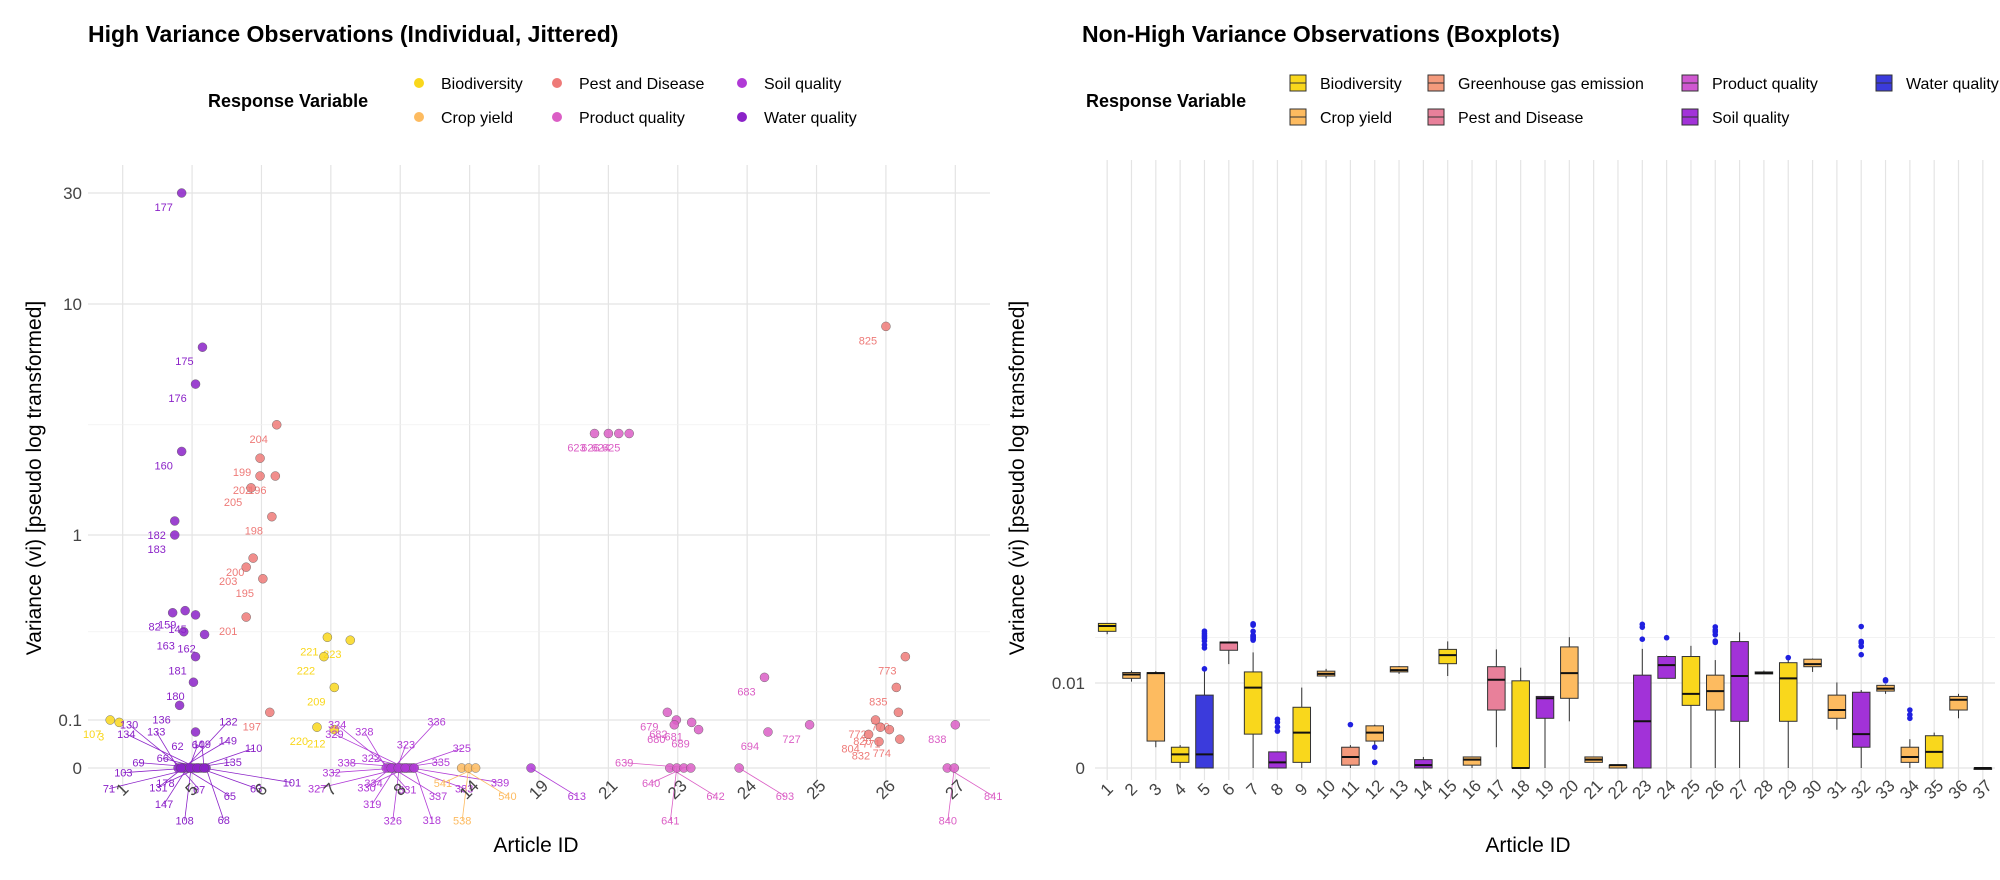  Describe the element at coordinates (1885, 789) in the screenshot. I see `x-tick-label: 33` at that location.